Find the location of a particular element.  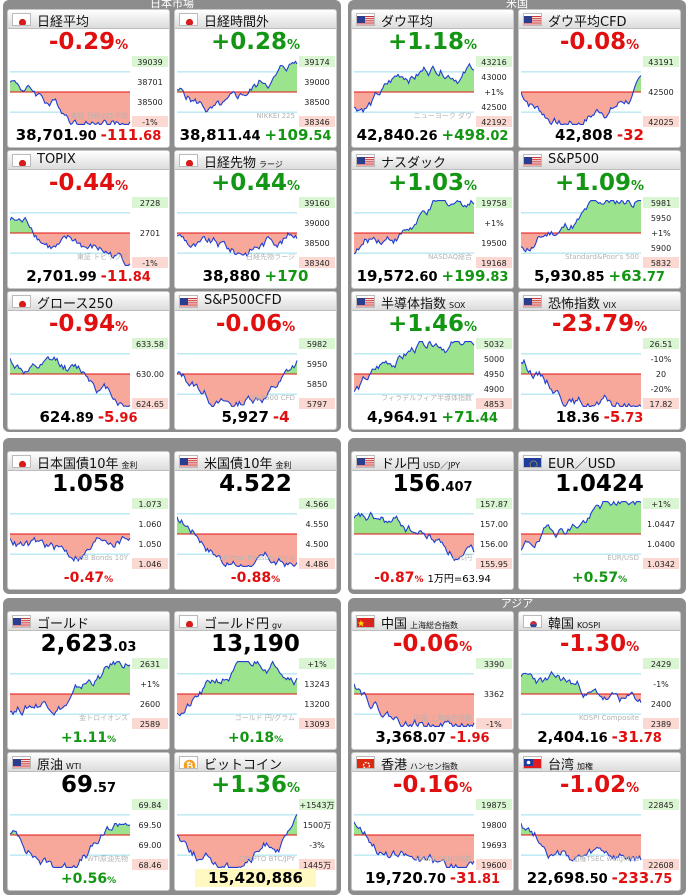

current-price: 4.522 is located at coordinates (255, 484).